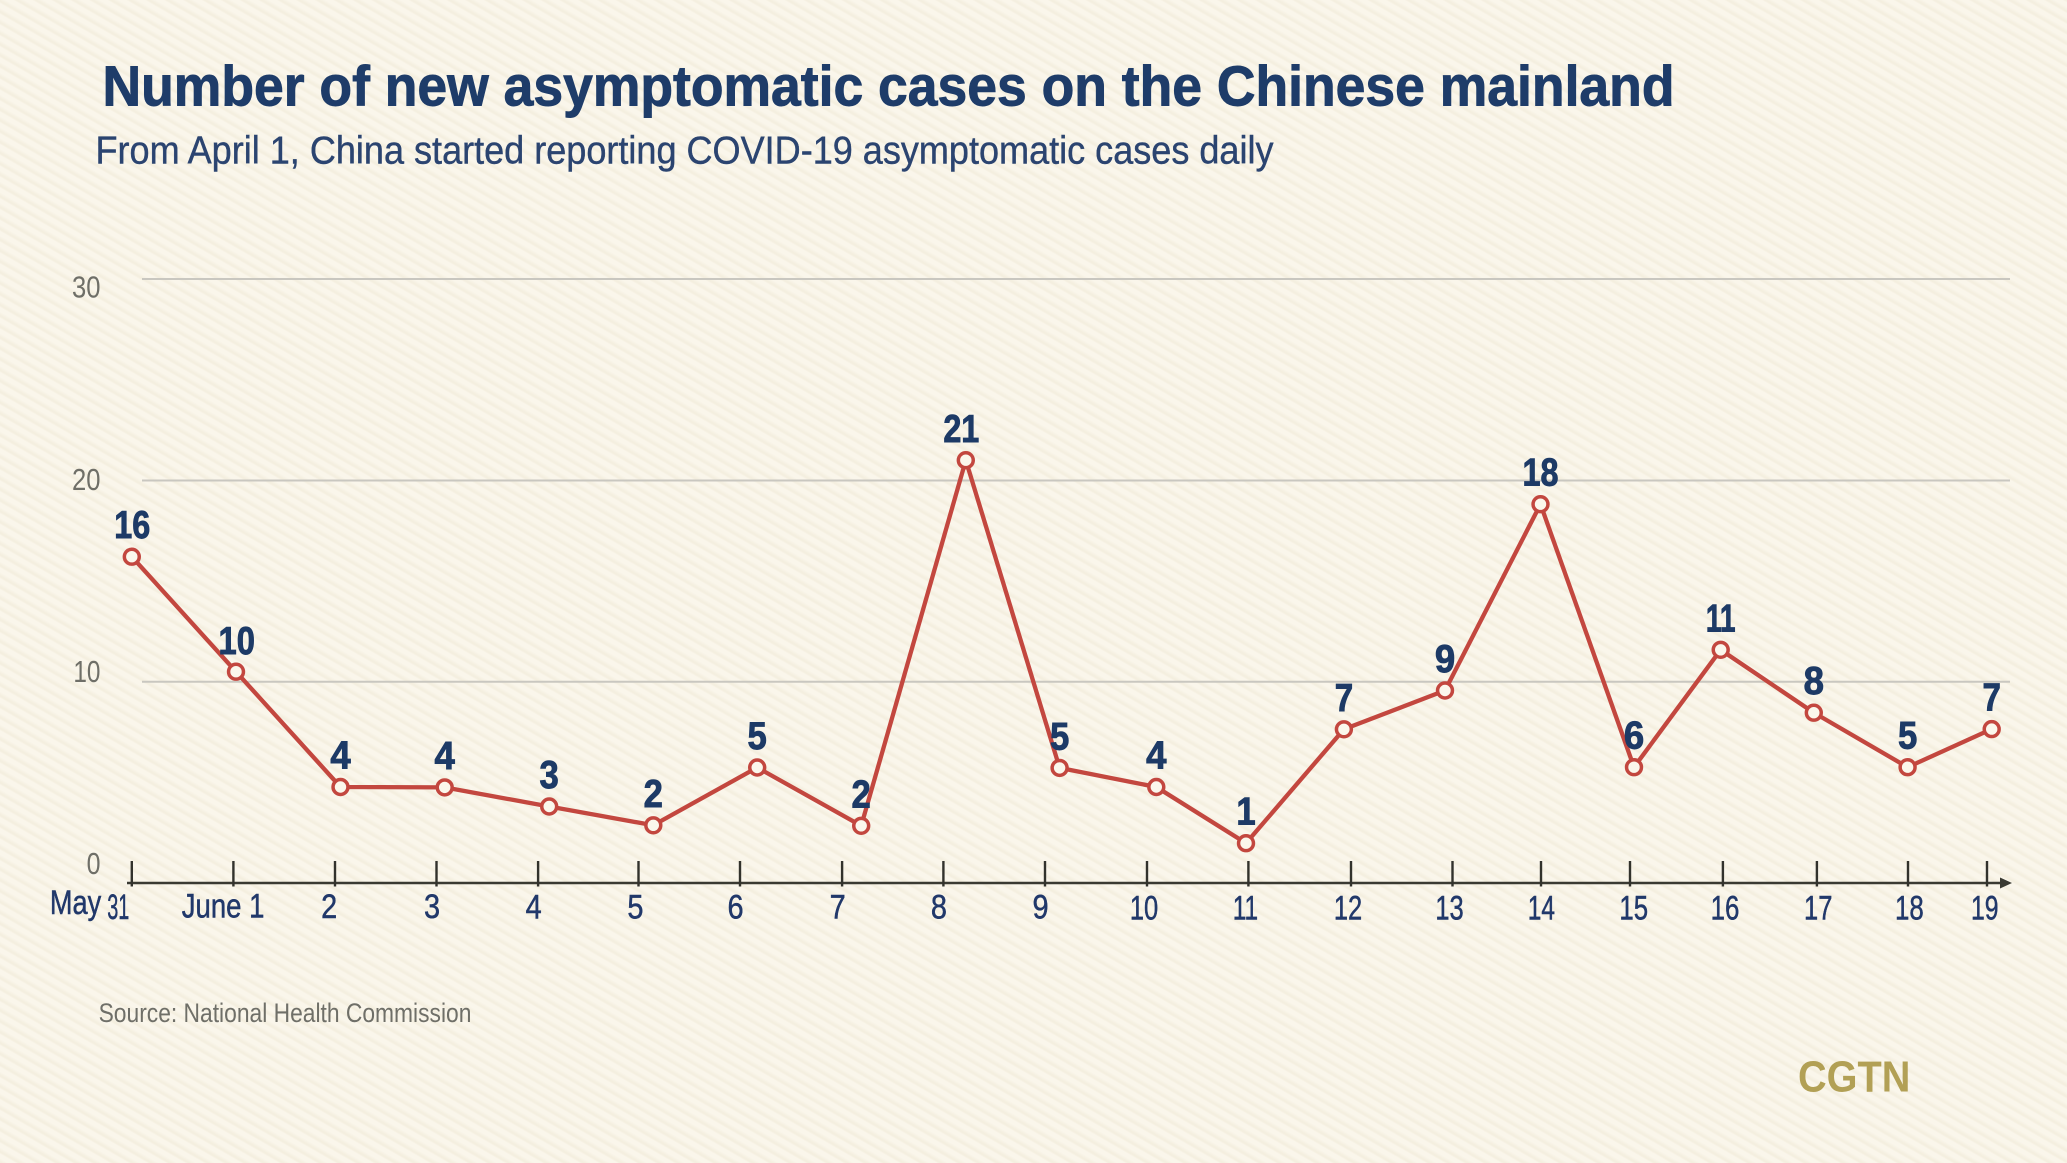  What do you see at coordinates (1348, 908) in the screenshot?
I see `svg-text: 12` at bounding box center [1348, 908].